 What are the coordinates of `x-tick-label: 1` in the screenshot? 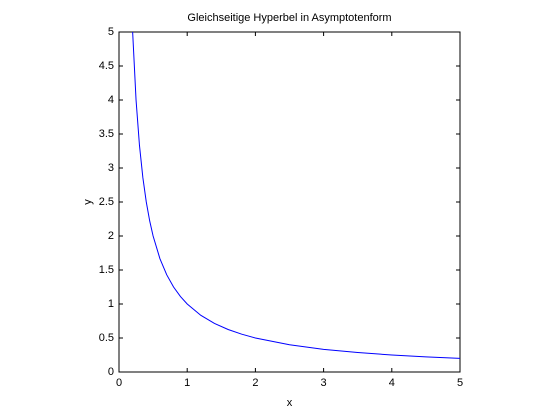 It's located at (187, 383).